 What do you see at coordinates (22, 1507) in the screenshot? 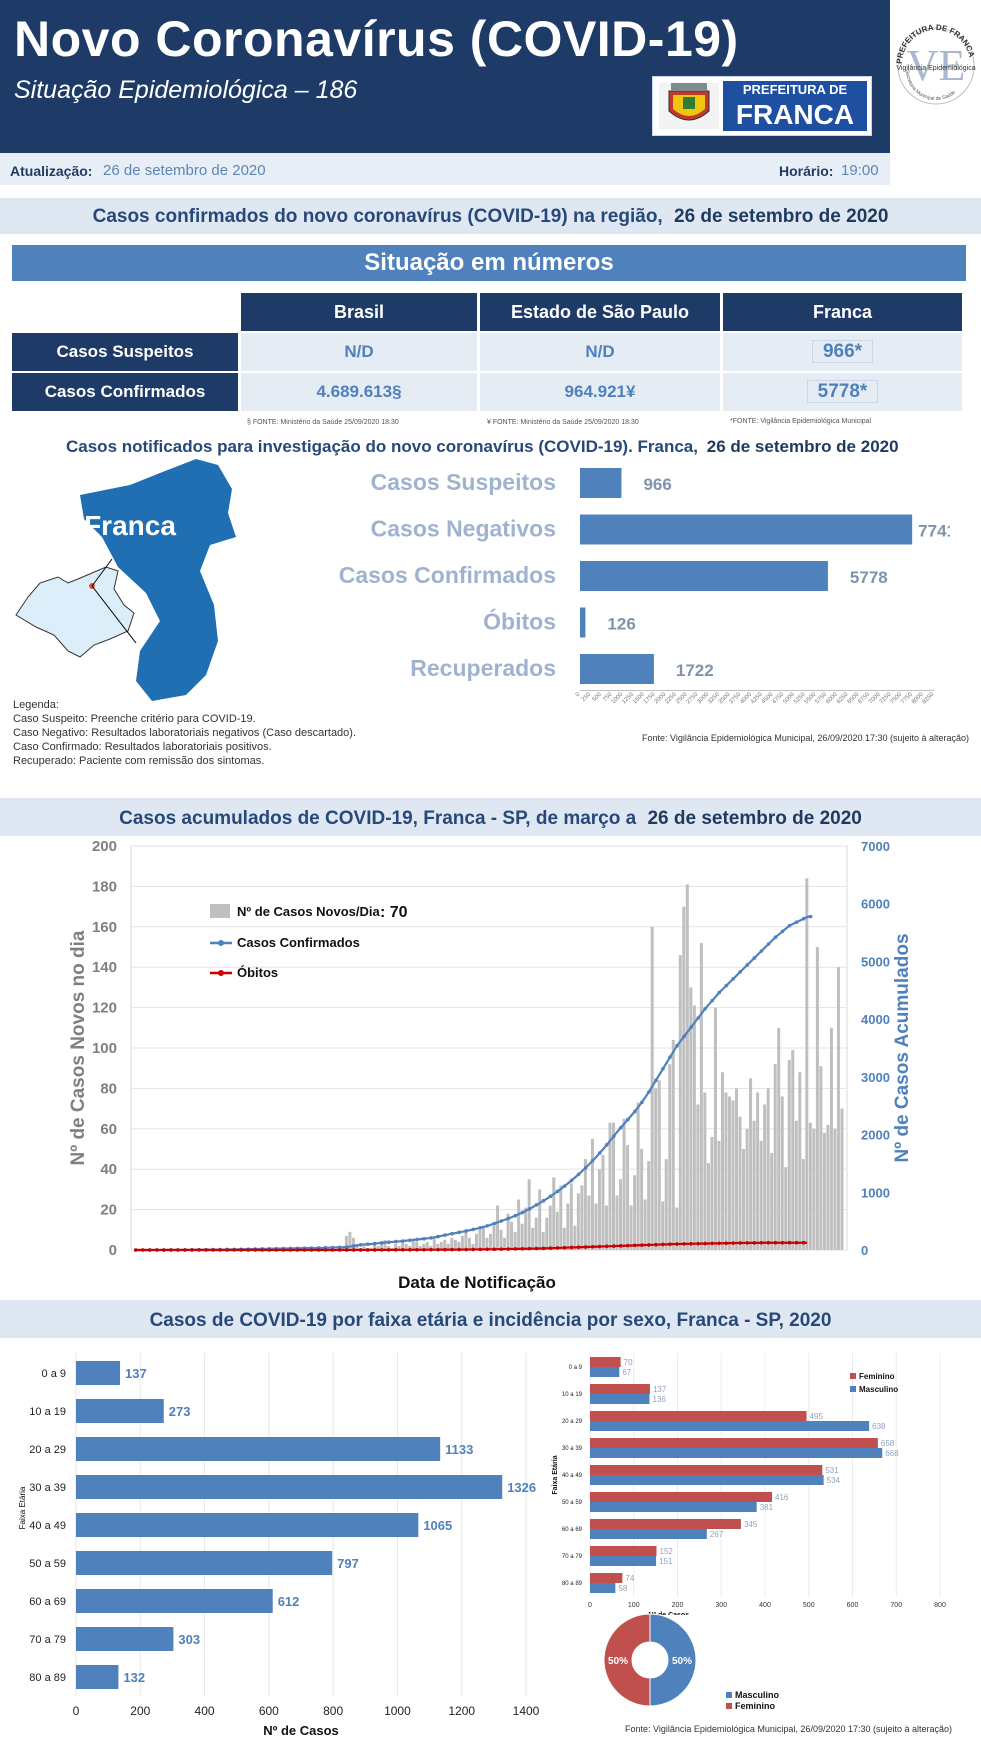
I see `y-axis-title: Faixa Etária` at bounding box center [22, 1507].